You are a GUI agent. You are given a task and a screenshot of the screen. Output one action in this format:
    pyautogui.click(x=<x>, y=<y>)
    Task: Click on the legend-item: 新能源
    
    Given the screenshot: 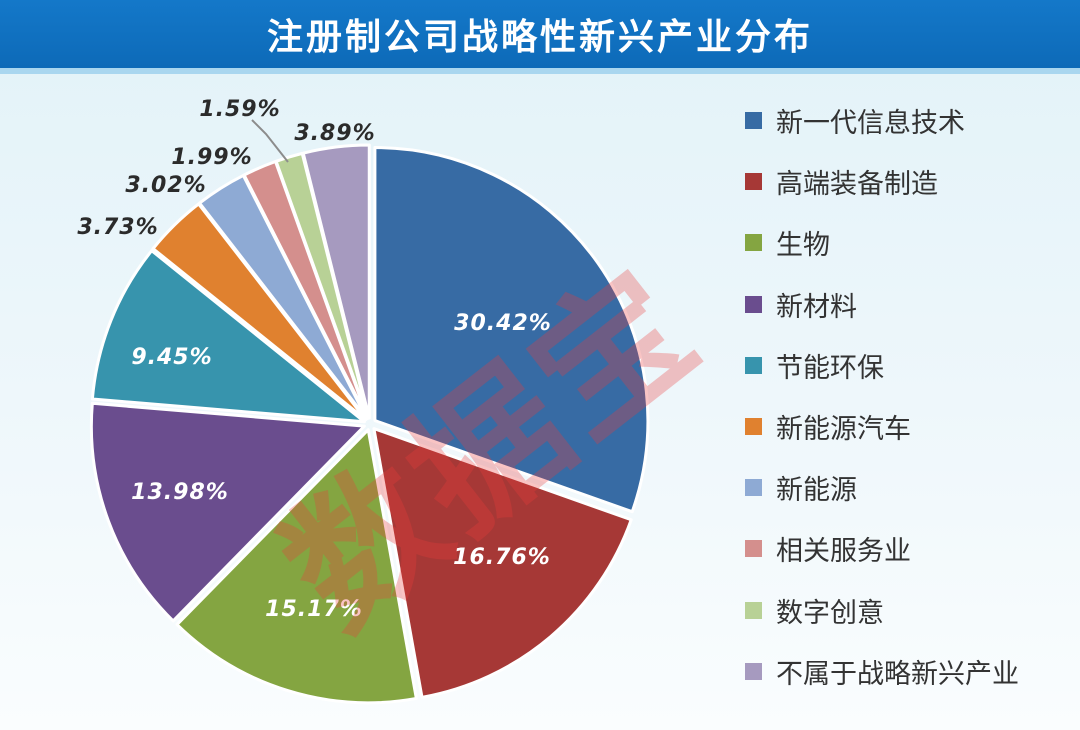 What is the action you would take?
    pyautogui.click(x=910, y=487)
    